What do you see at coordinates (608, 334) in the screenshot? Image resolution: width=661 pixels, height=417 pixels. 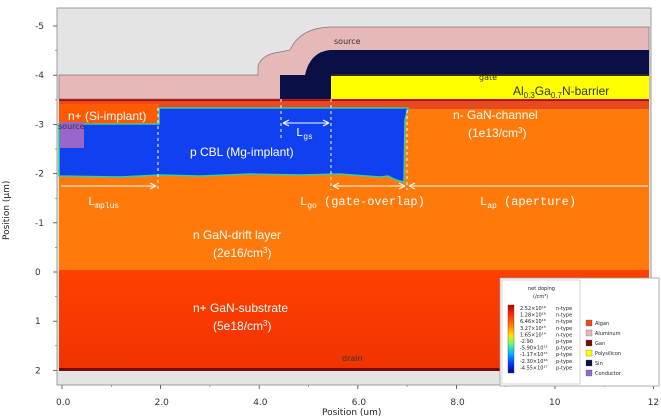 I see `legend-material-label: Aluminum` at bounding box center [608, 334].